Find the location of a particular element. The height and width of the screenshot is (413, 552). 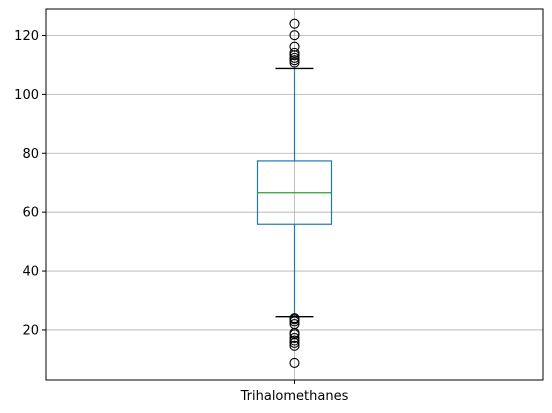

y-tick-label: 120 is located at coordinates (26, 36).